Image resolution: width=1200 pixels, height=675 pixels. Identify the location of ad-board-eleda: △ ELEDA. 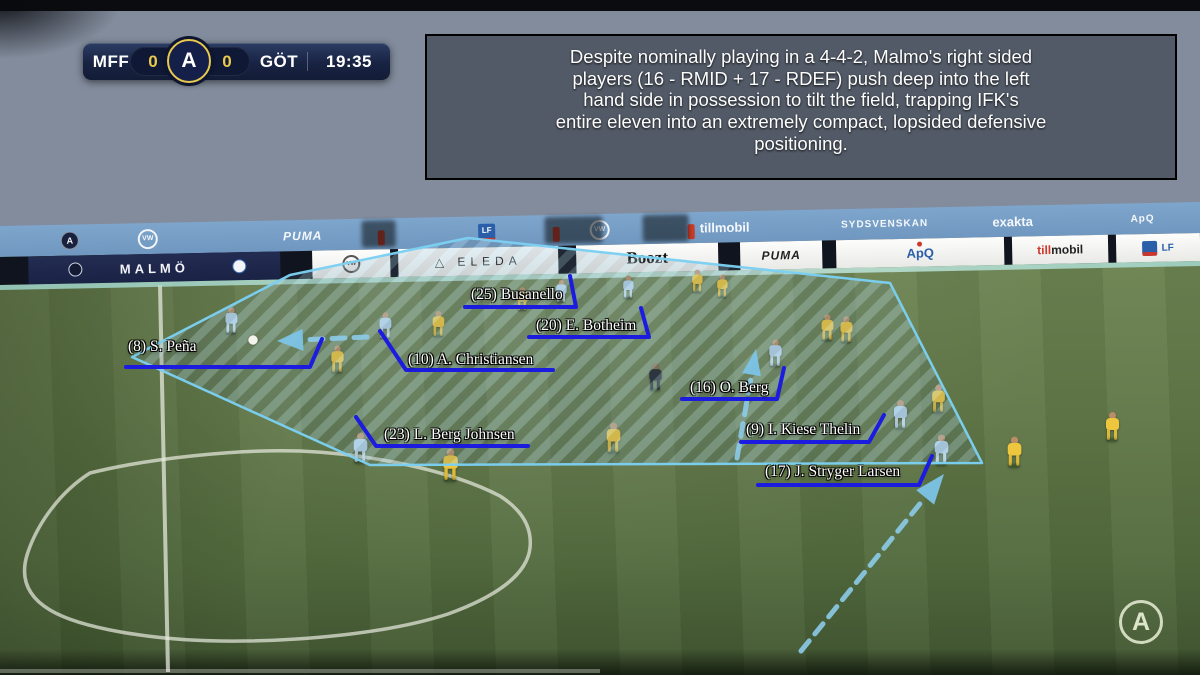
(478, 261).